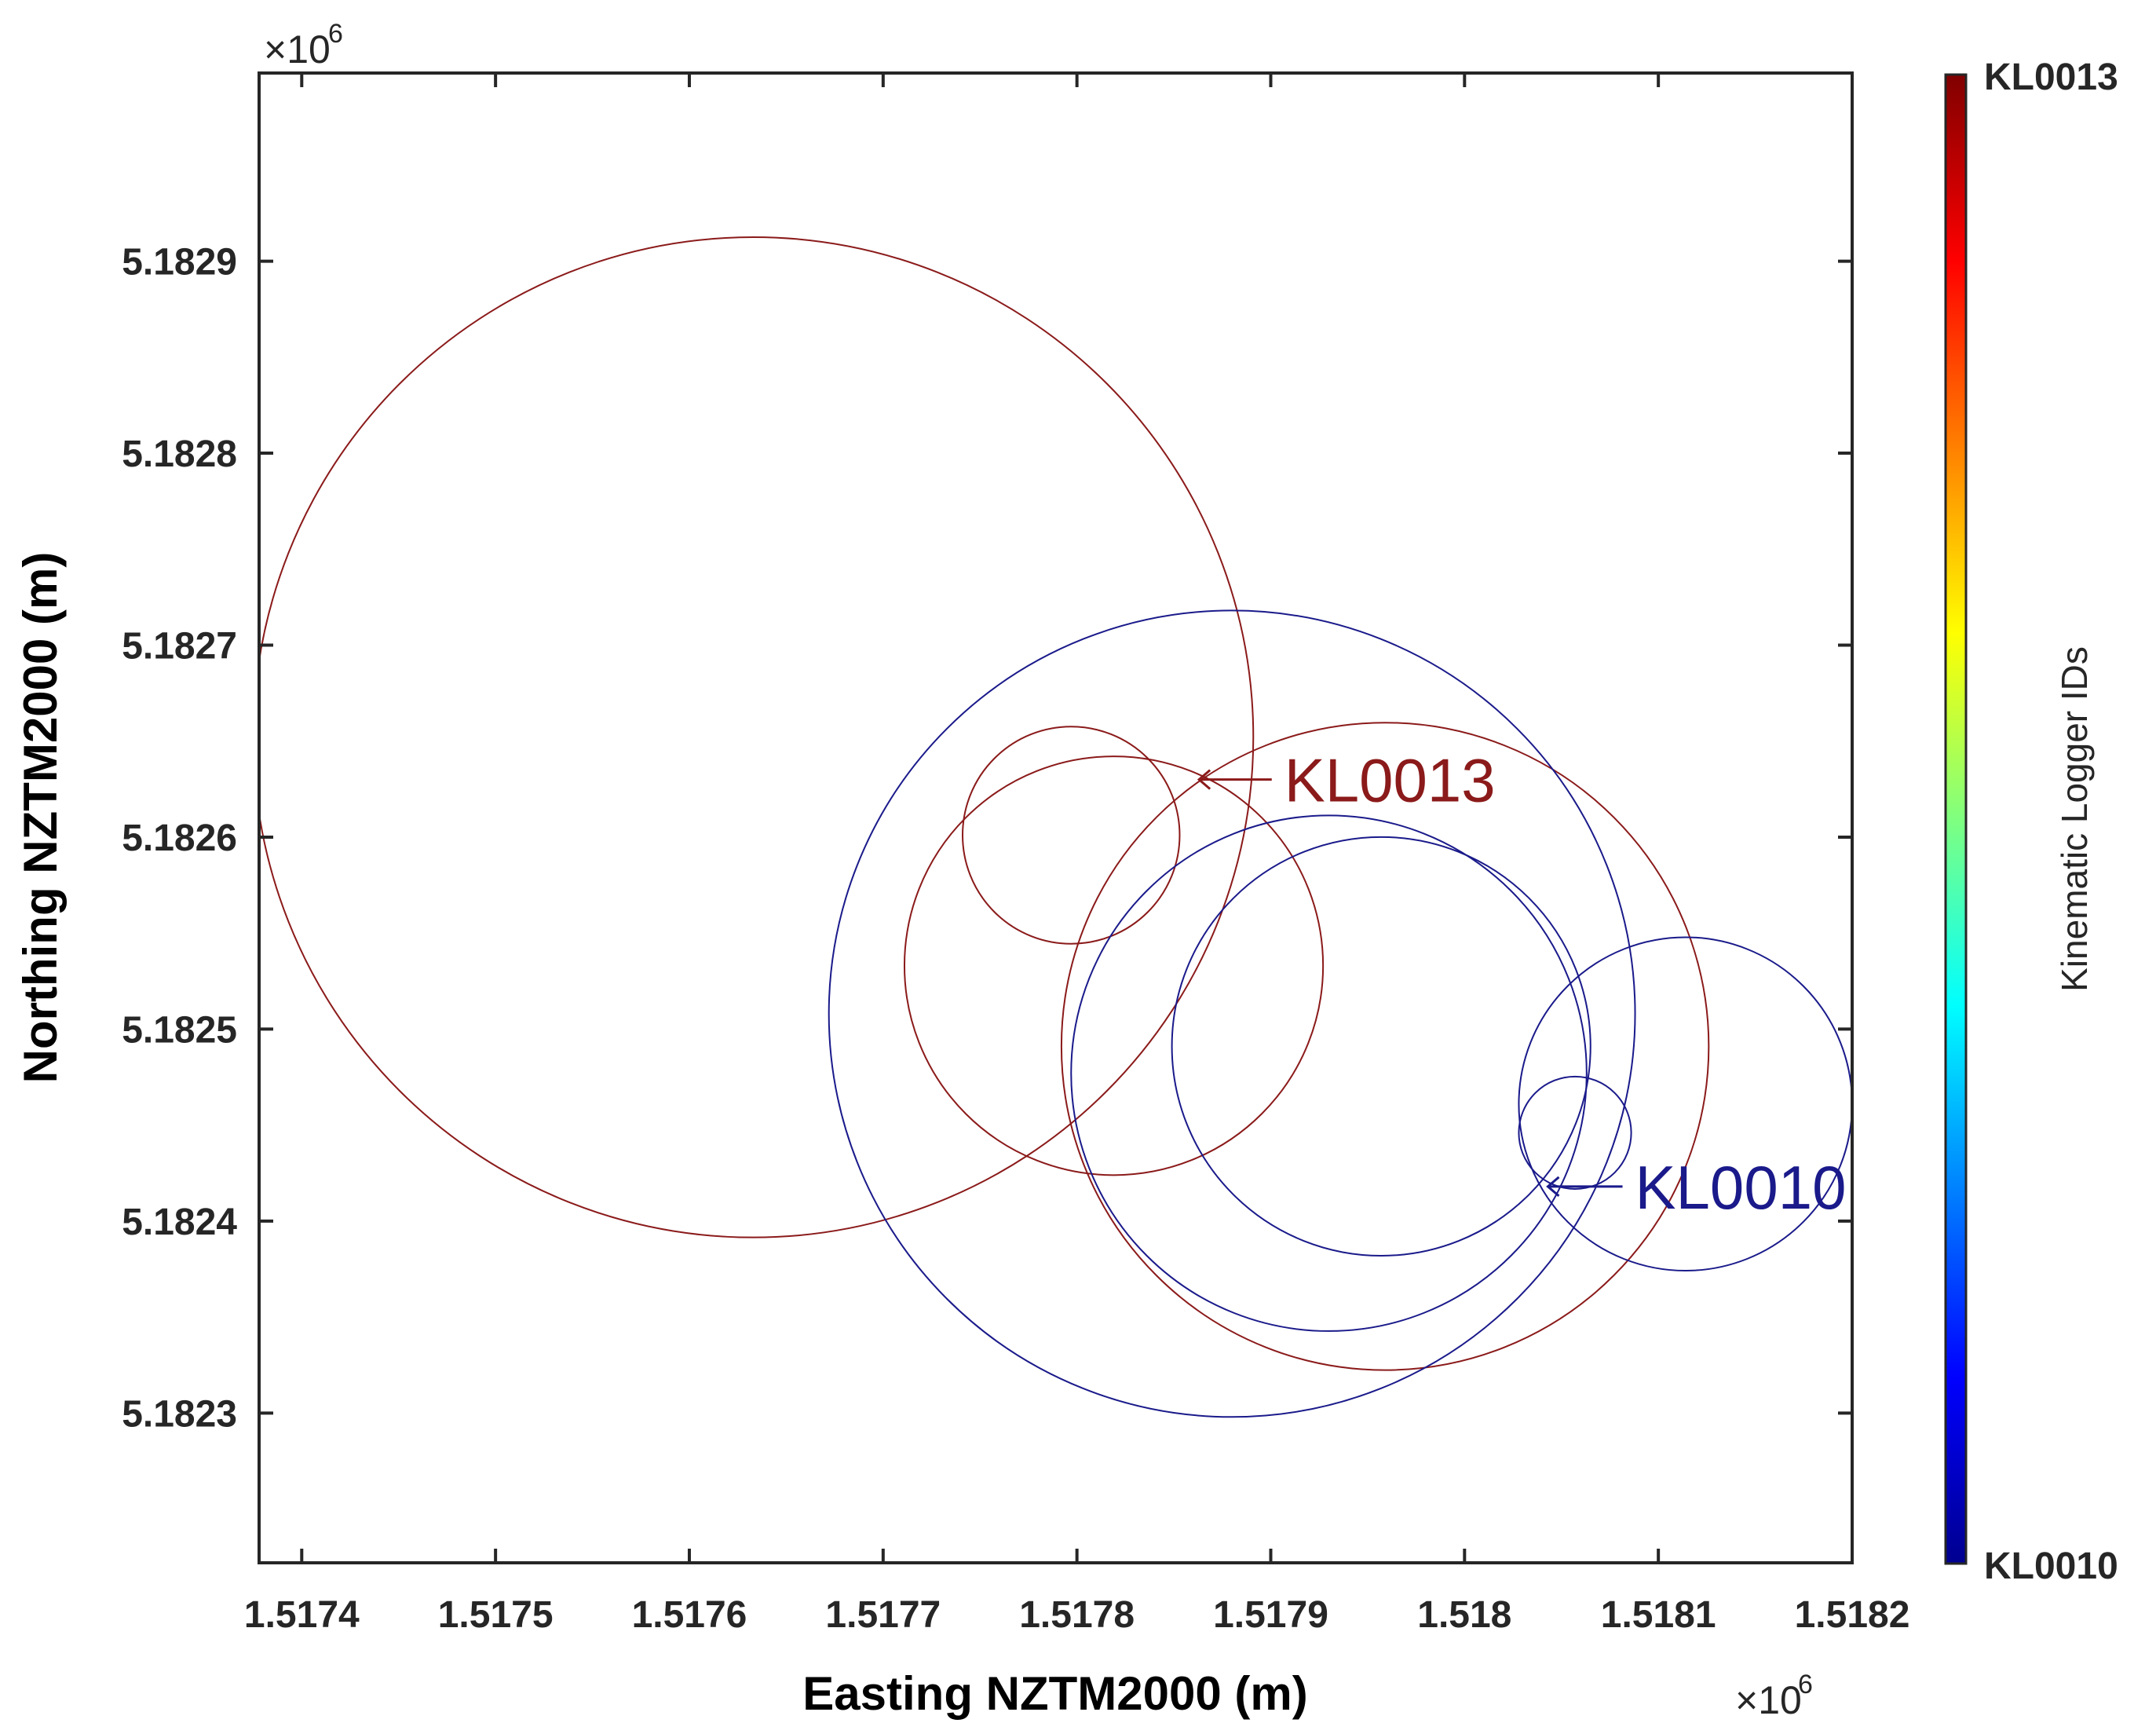 This screenshot has height=1734, width=2156. I want to click on y-tick-label: 5.1828, so click(180, 454).